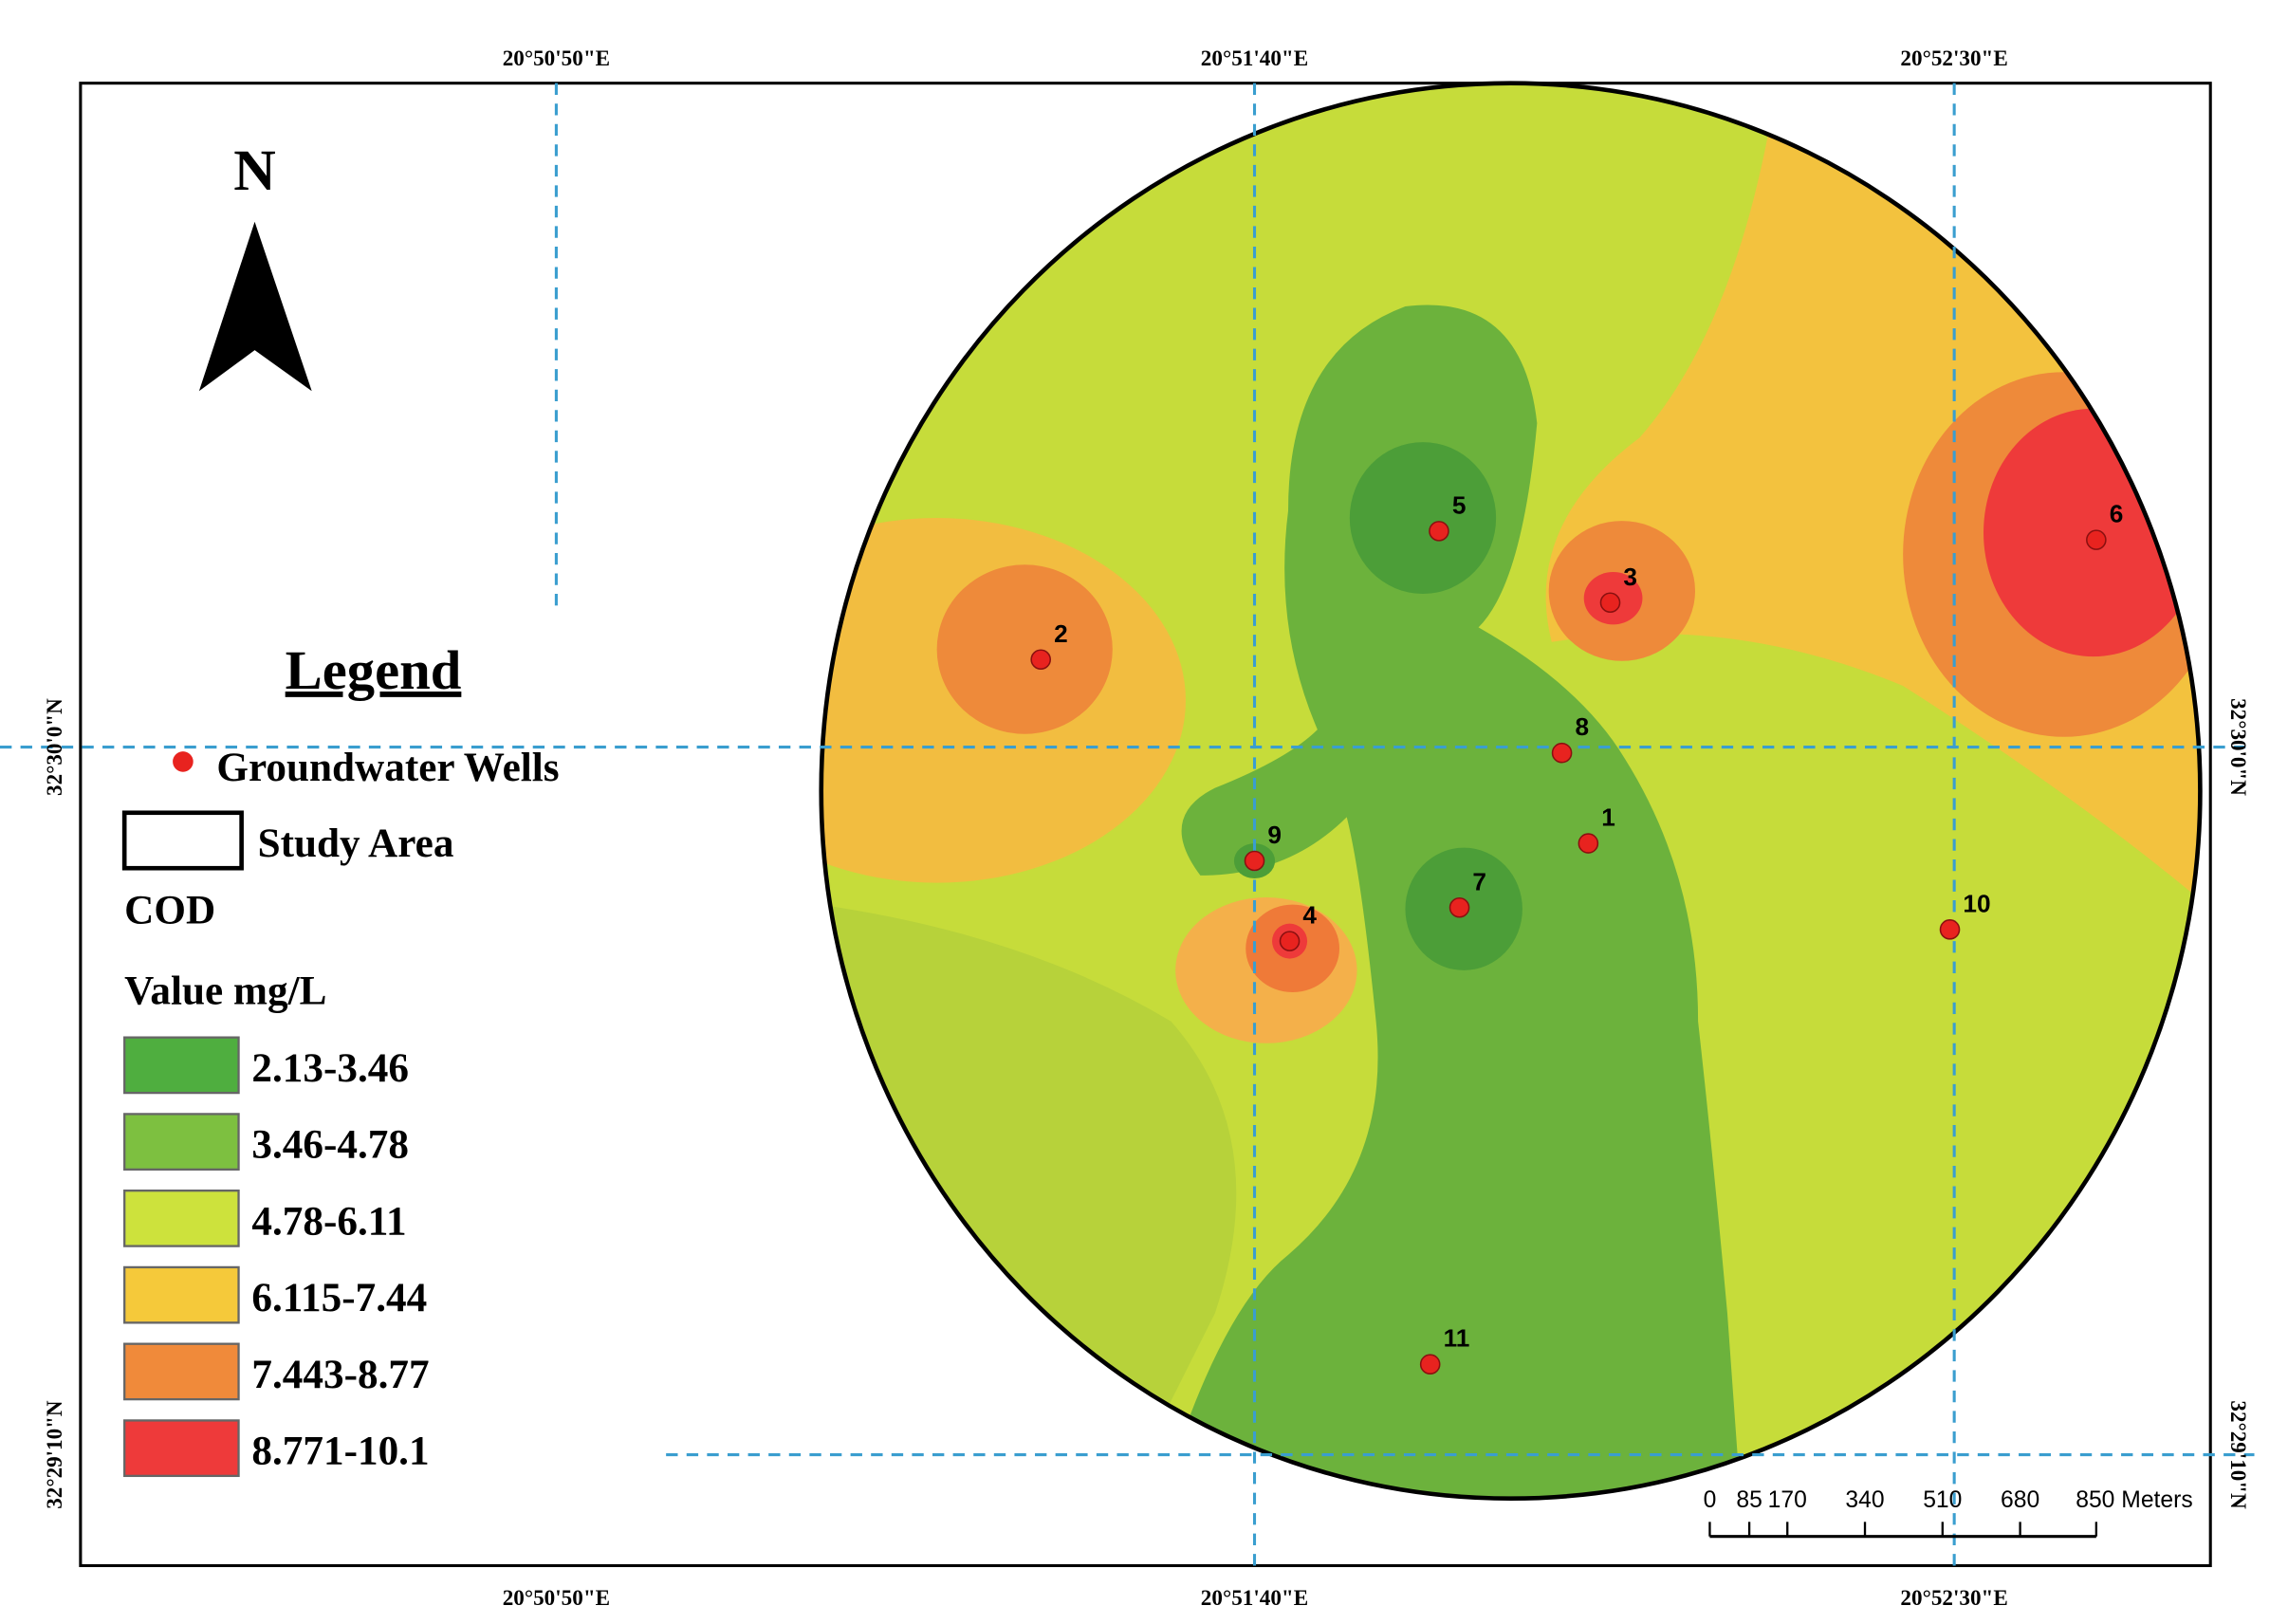 Image resolution: width=2288 pixels, height=1624 pixels. I want to click on legend-class-label: 3.46-4.78, so click(330, 1146).